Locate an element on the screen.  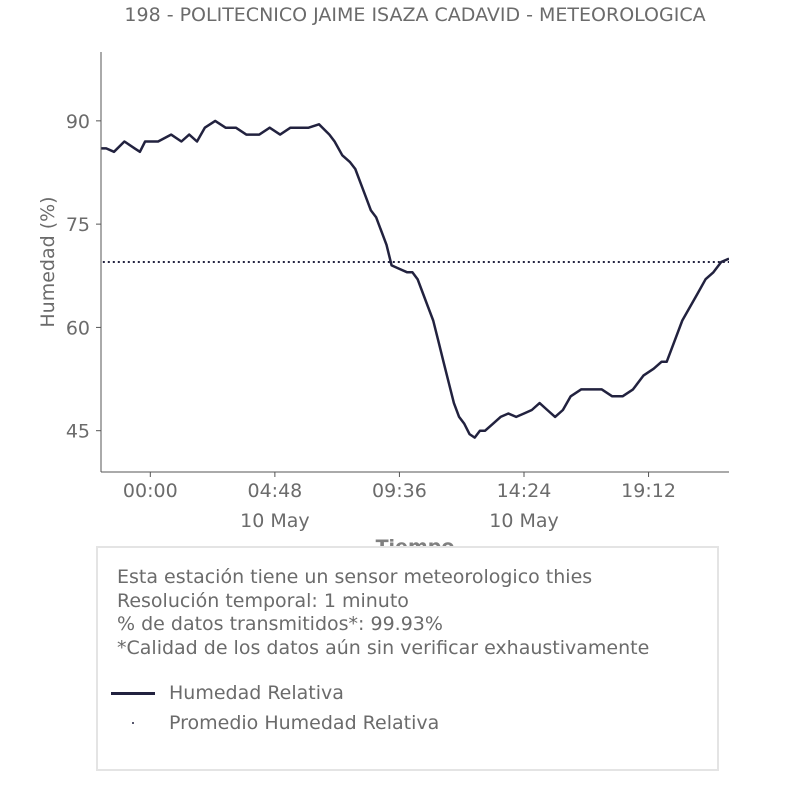
y-tick-label: 45 is located at coordinates (78, 432).